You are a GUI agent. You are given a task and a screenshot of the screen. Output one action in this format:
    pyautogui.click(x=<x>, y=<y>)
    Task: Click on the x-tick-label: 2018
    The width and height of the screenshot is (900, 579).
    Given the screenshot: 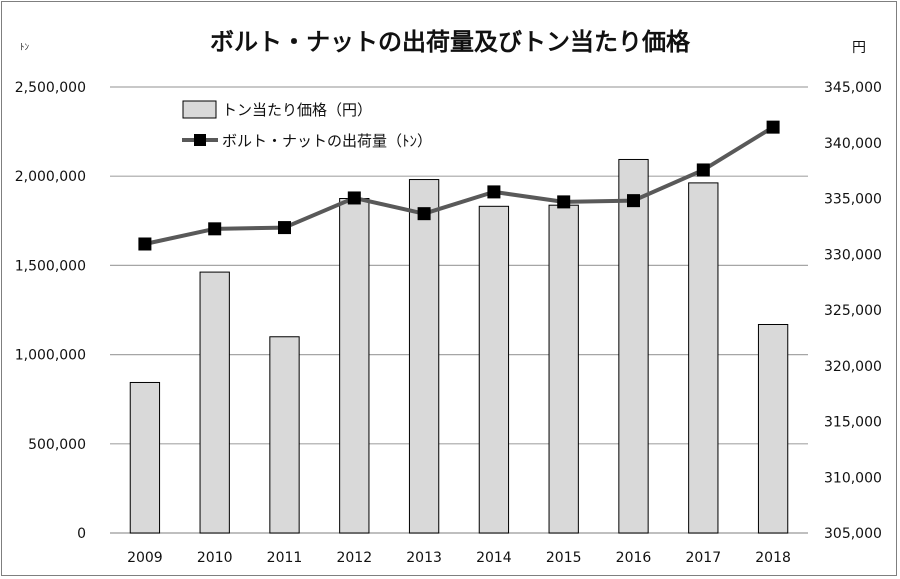 What is the action you would take?
    pyautogui.click(x=773, y=558)
    